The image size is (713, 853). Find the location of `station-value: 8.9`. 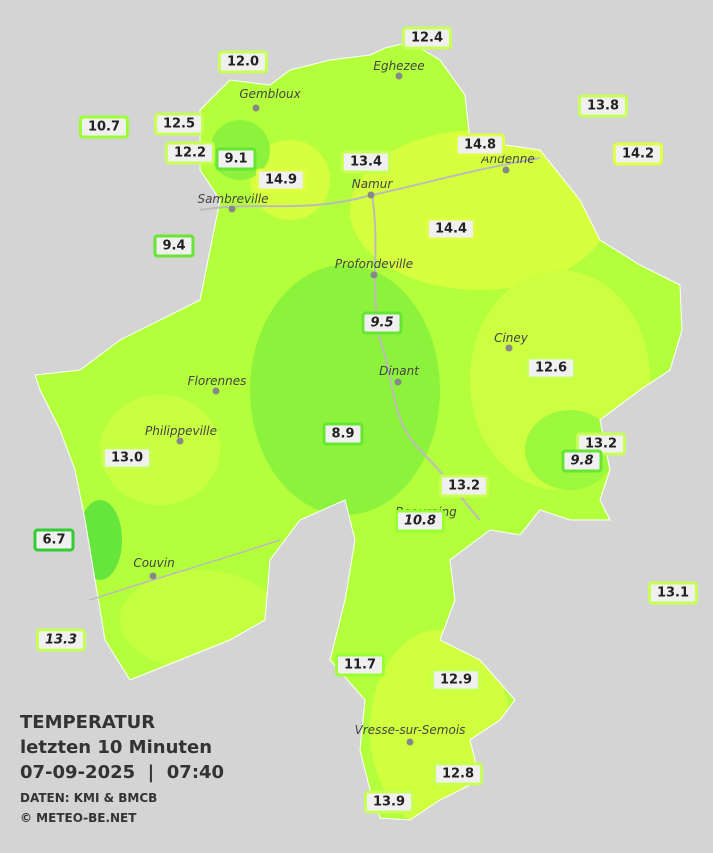

station-value: 8.9 is located at coordinates (343, 434).